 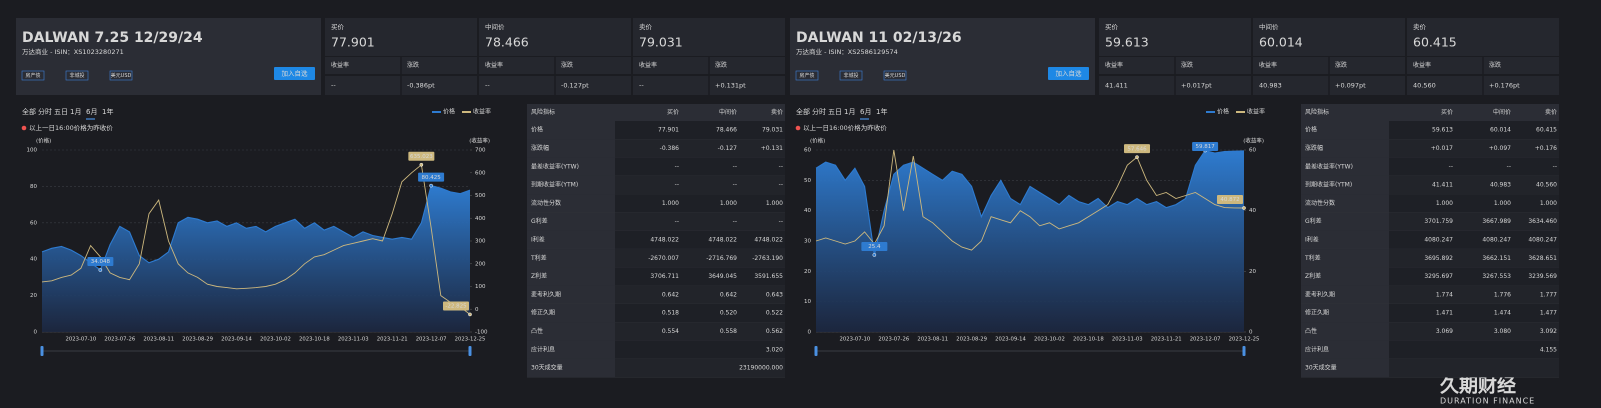 I want to click on table-cell: 3.080, so click(x=1502, y=331).